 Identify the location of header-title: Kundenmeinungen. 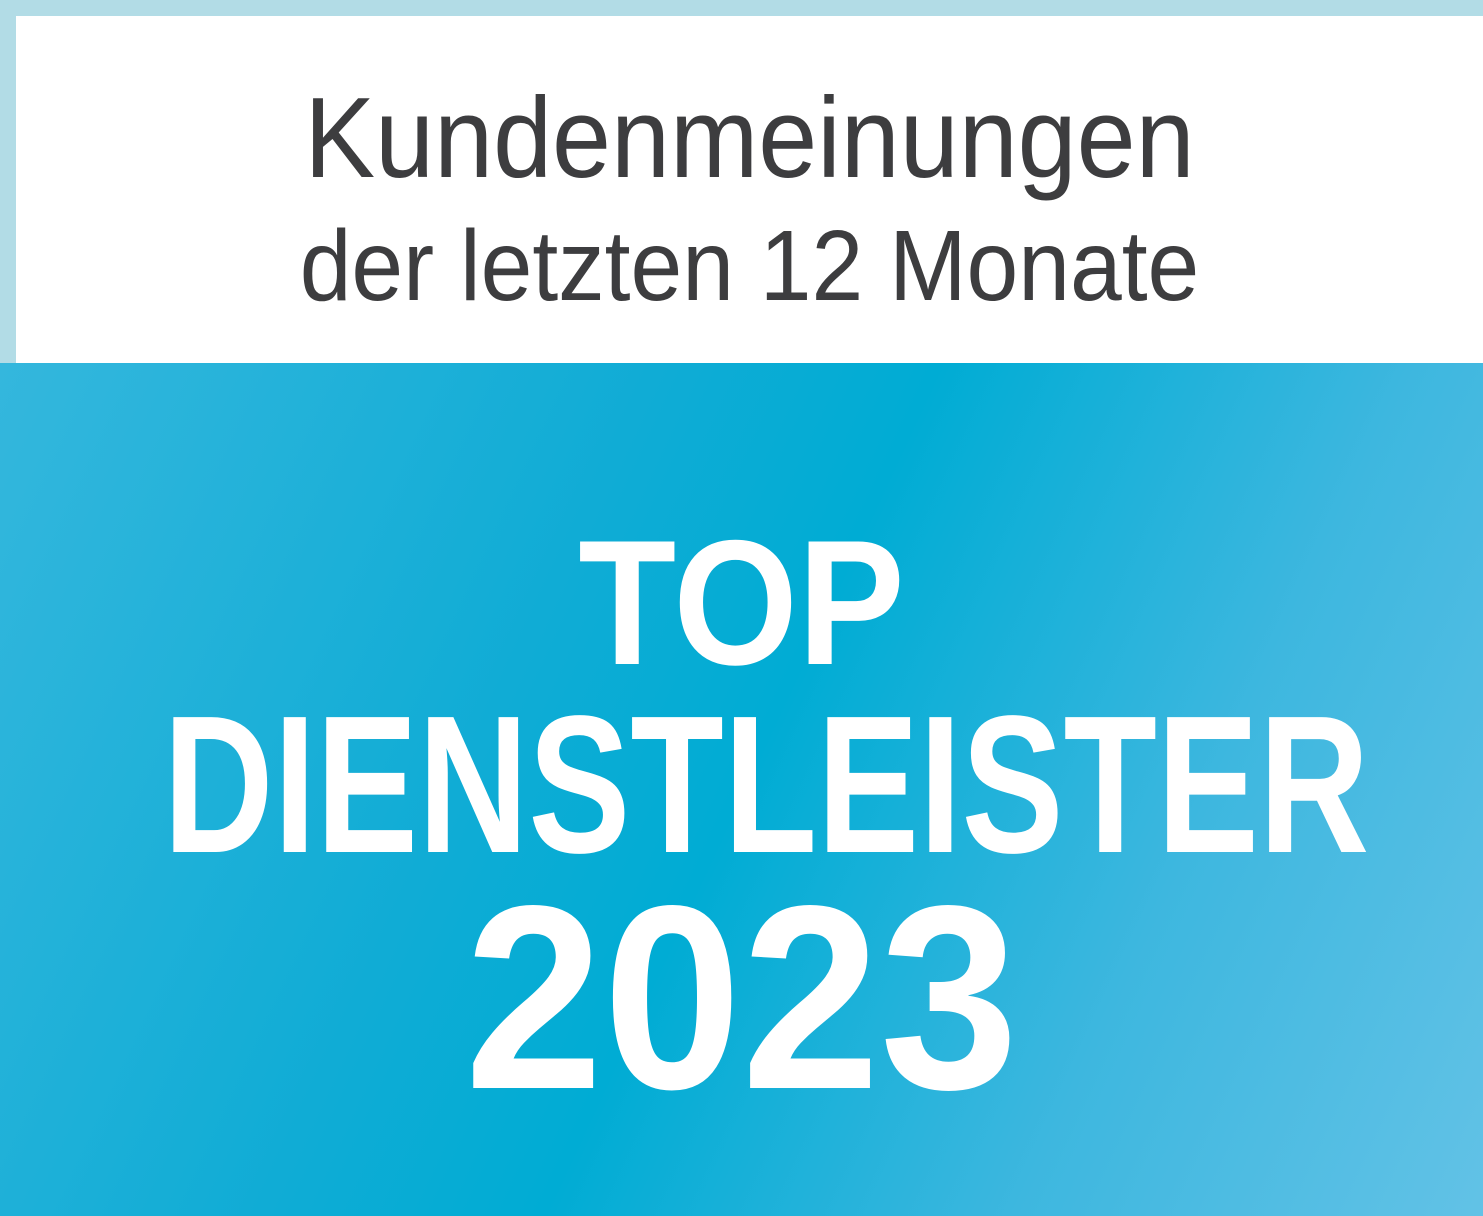
(749, 138).